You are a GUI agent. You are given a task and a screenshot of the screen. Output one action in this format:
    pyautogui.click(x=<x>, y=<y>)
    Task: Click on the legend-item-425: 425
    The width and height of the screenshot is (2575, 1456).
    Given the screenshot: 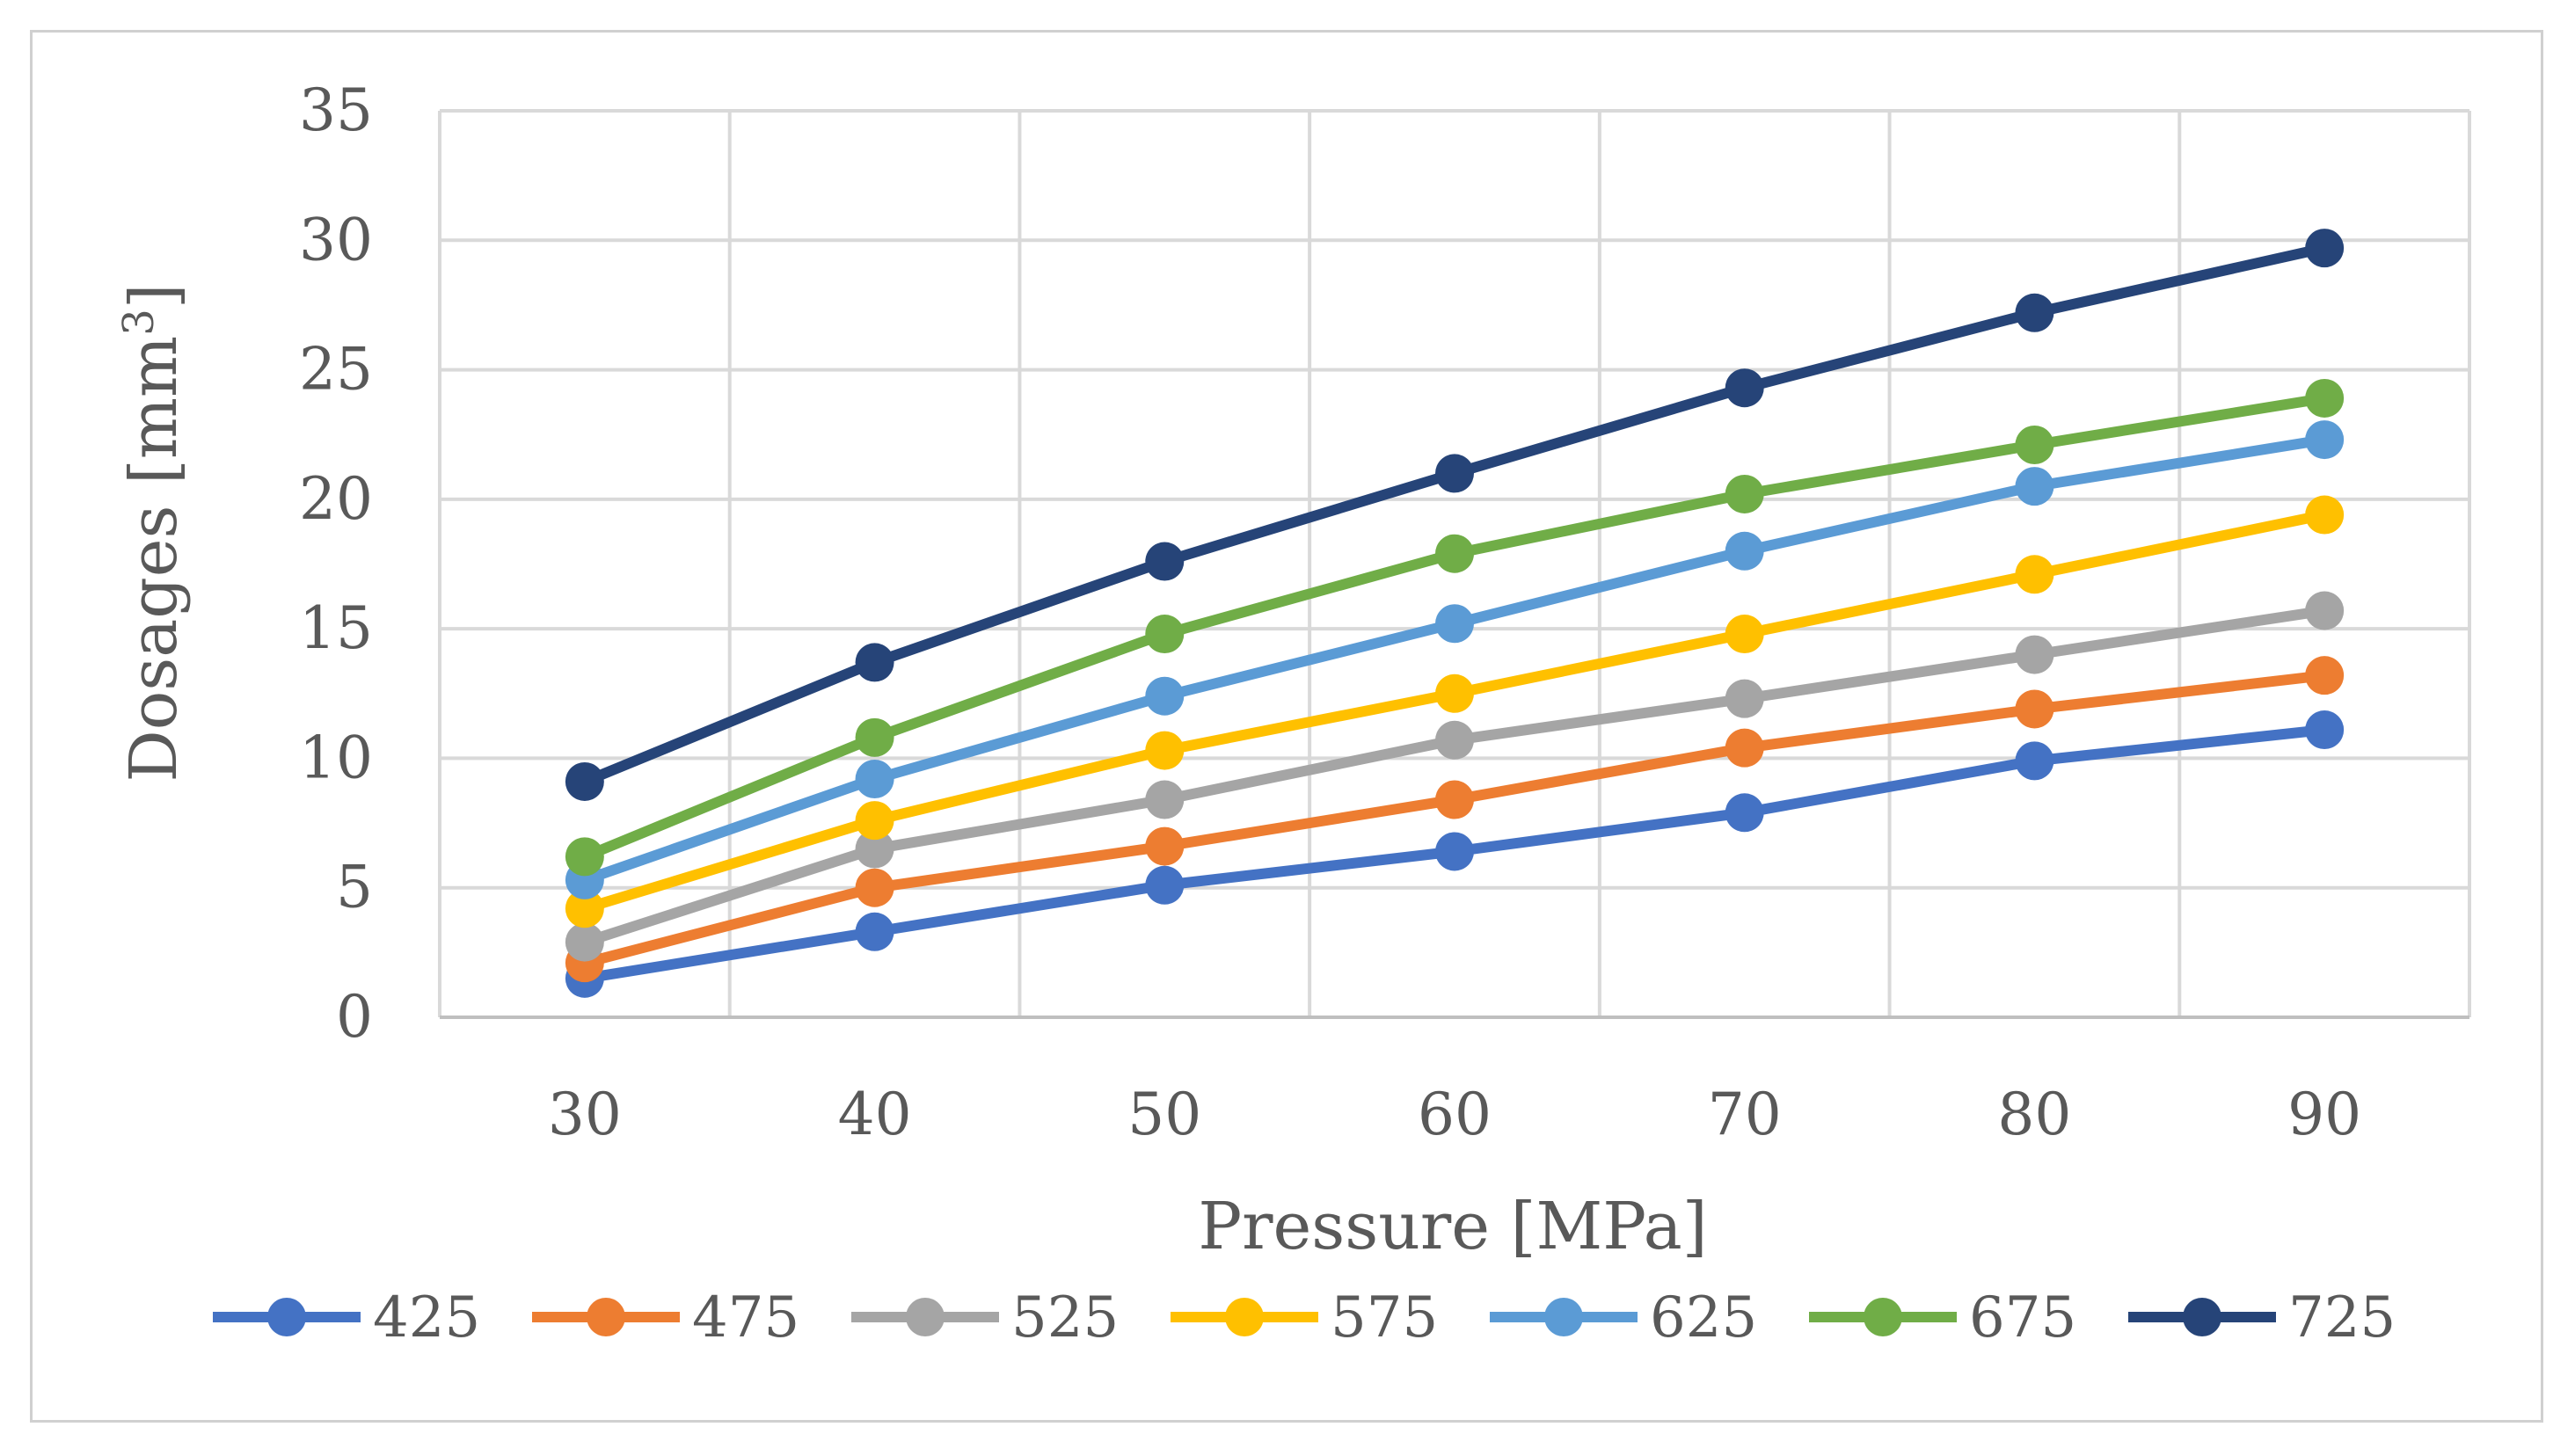 What is the action you would take?
    pyautogui.click(x=346, y=1317)
    